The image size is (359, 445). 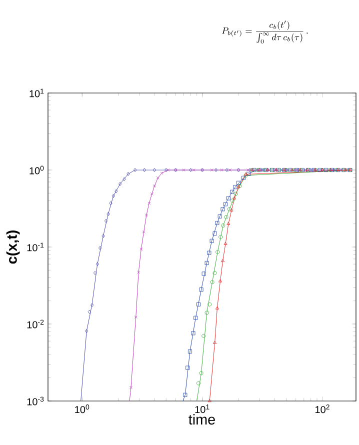 I want to click on y-tick-label: 10$^{-3}$, so click(x=35, y=401).